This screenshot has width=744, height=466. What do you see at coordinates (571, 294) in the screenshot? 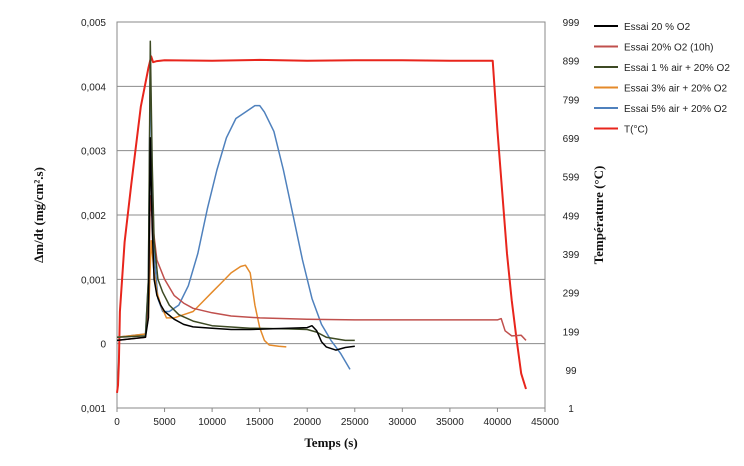
I see `y2-tick-label: 299` at bounding box center [571, 294].